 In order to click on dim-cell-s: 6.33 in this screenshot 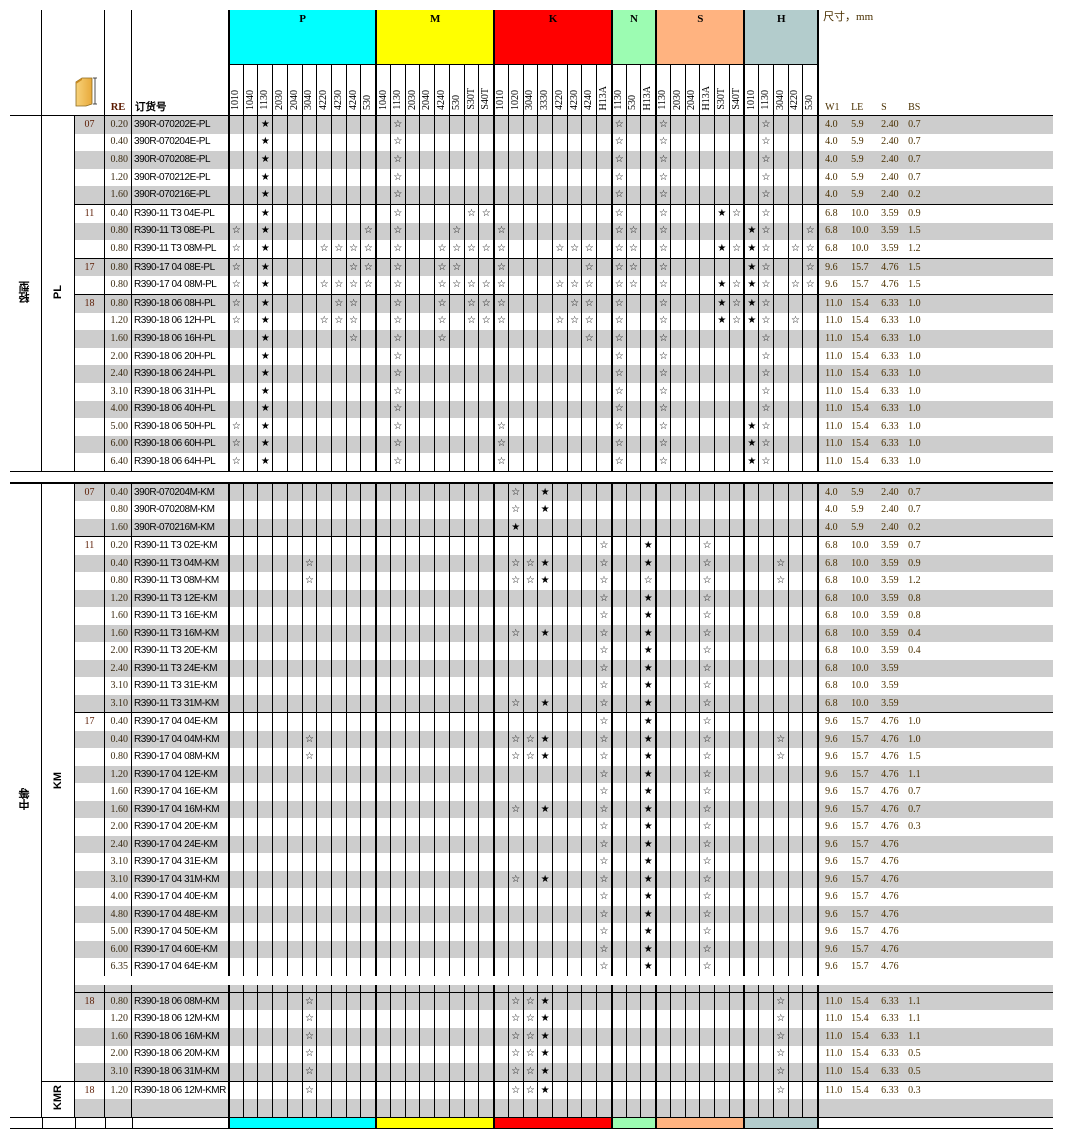, I will do `click(890, 391)`.